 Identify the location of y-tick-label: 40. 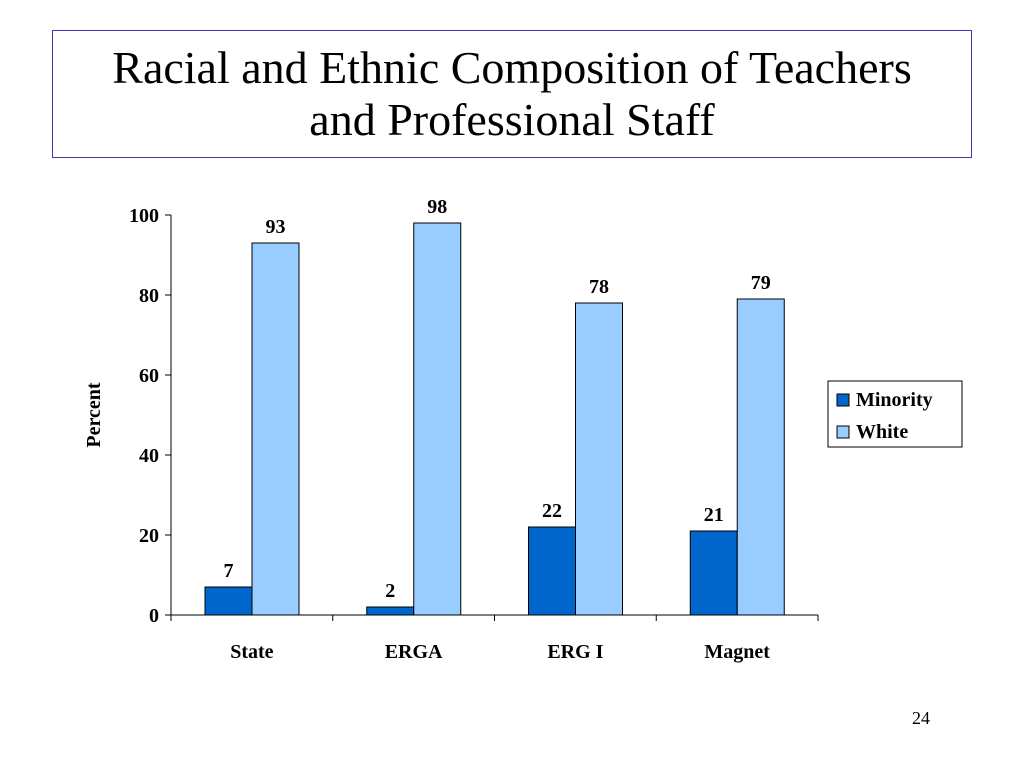
(149, 456).